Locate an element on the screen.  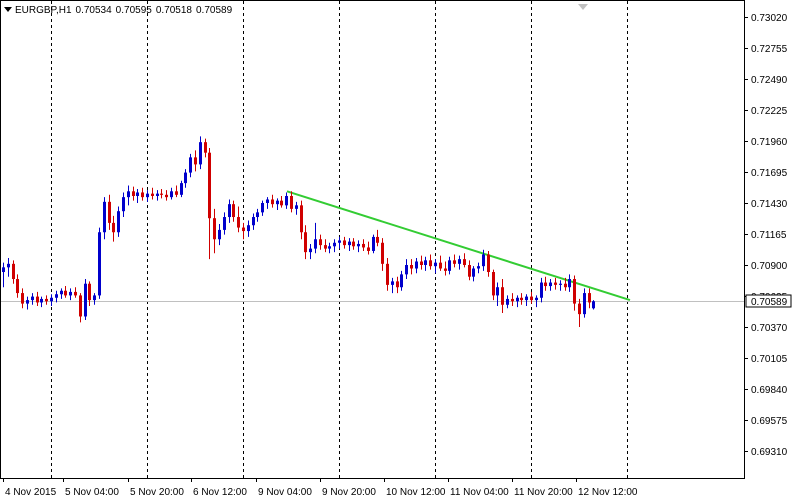
chart-shift-marker-icon is located at coordinates (583, 7).